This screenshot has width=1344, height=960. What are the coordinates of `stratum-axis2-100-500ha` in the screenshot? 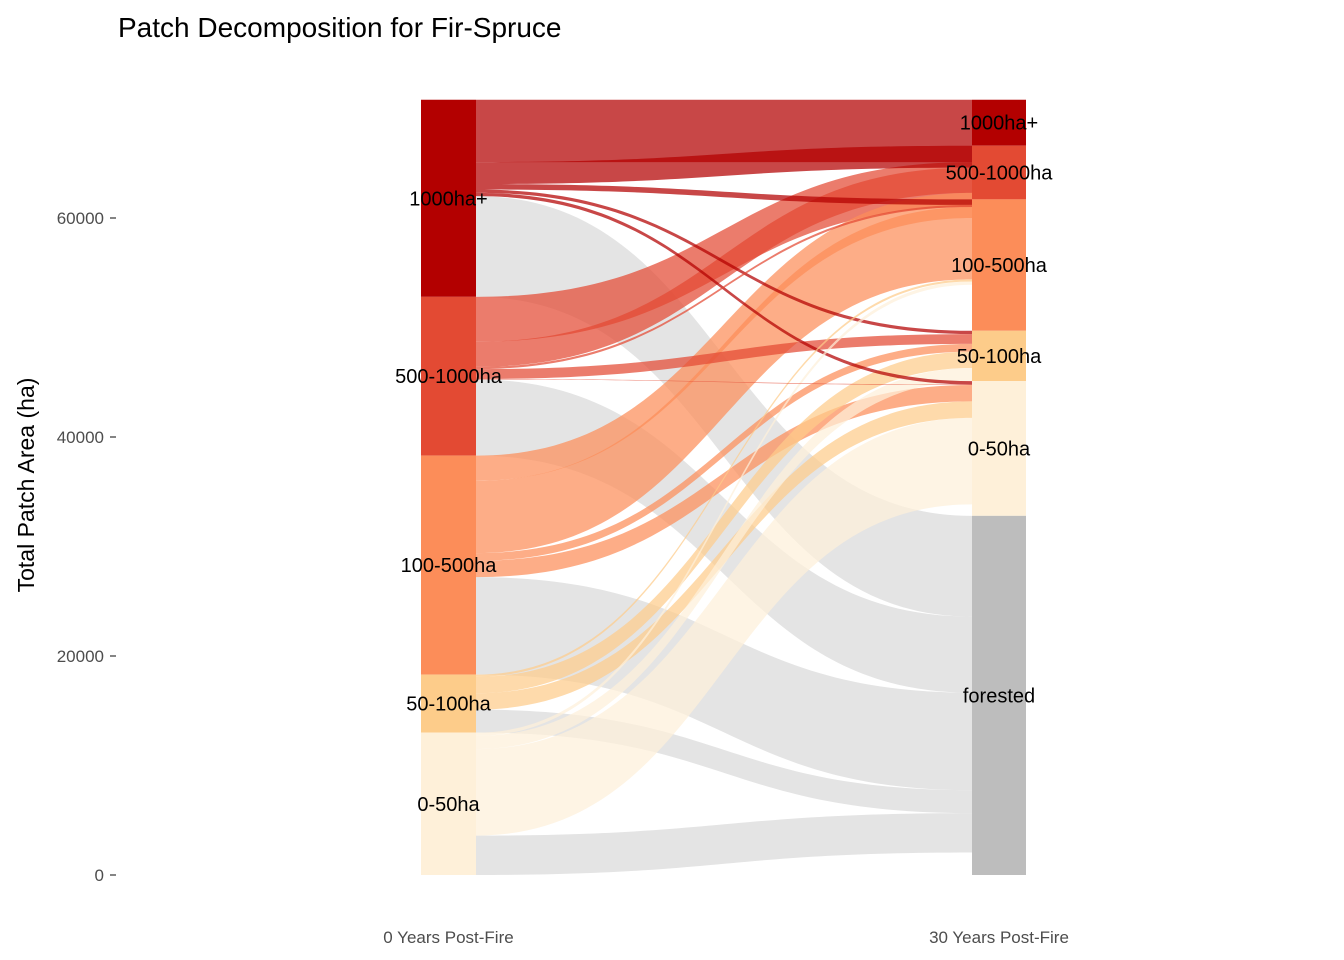 It's located at (999, 265).